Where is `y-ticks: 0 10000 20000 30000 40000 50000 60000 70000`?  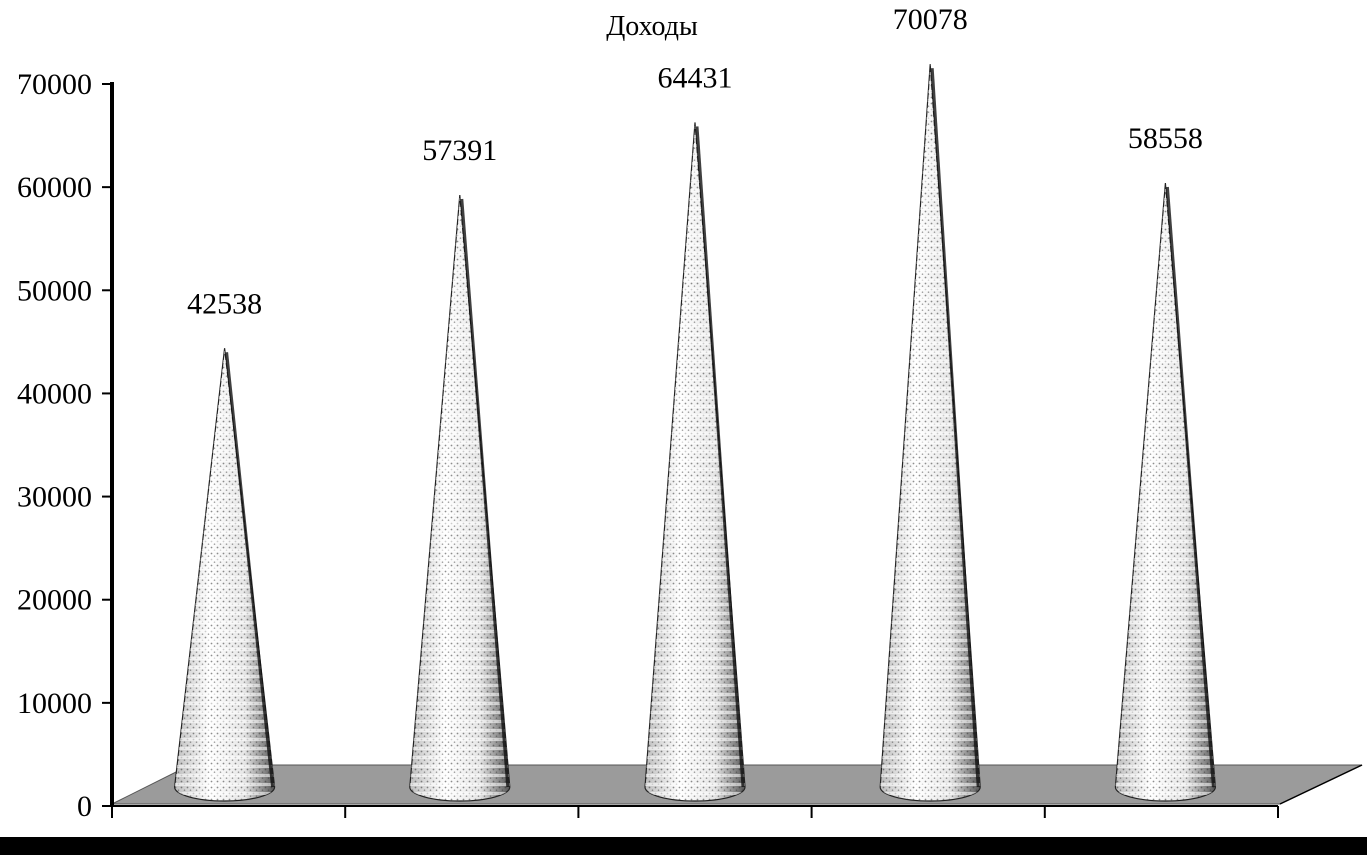 y-ticks: 0 10000 20000 30000 40000 50000 60000 70000 is located at coordinates (64, 445).